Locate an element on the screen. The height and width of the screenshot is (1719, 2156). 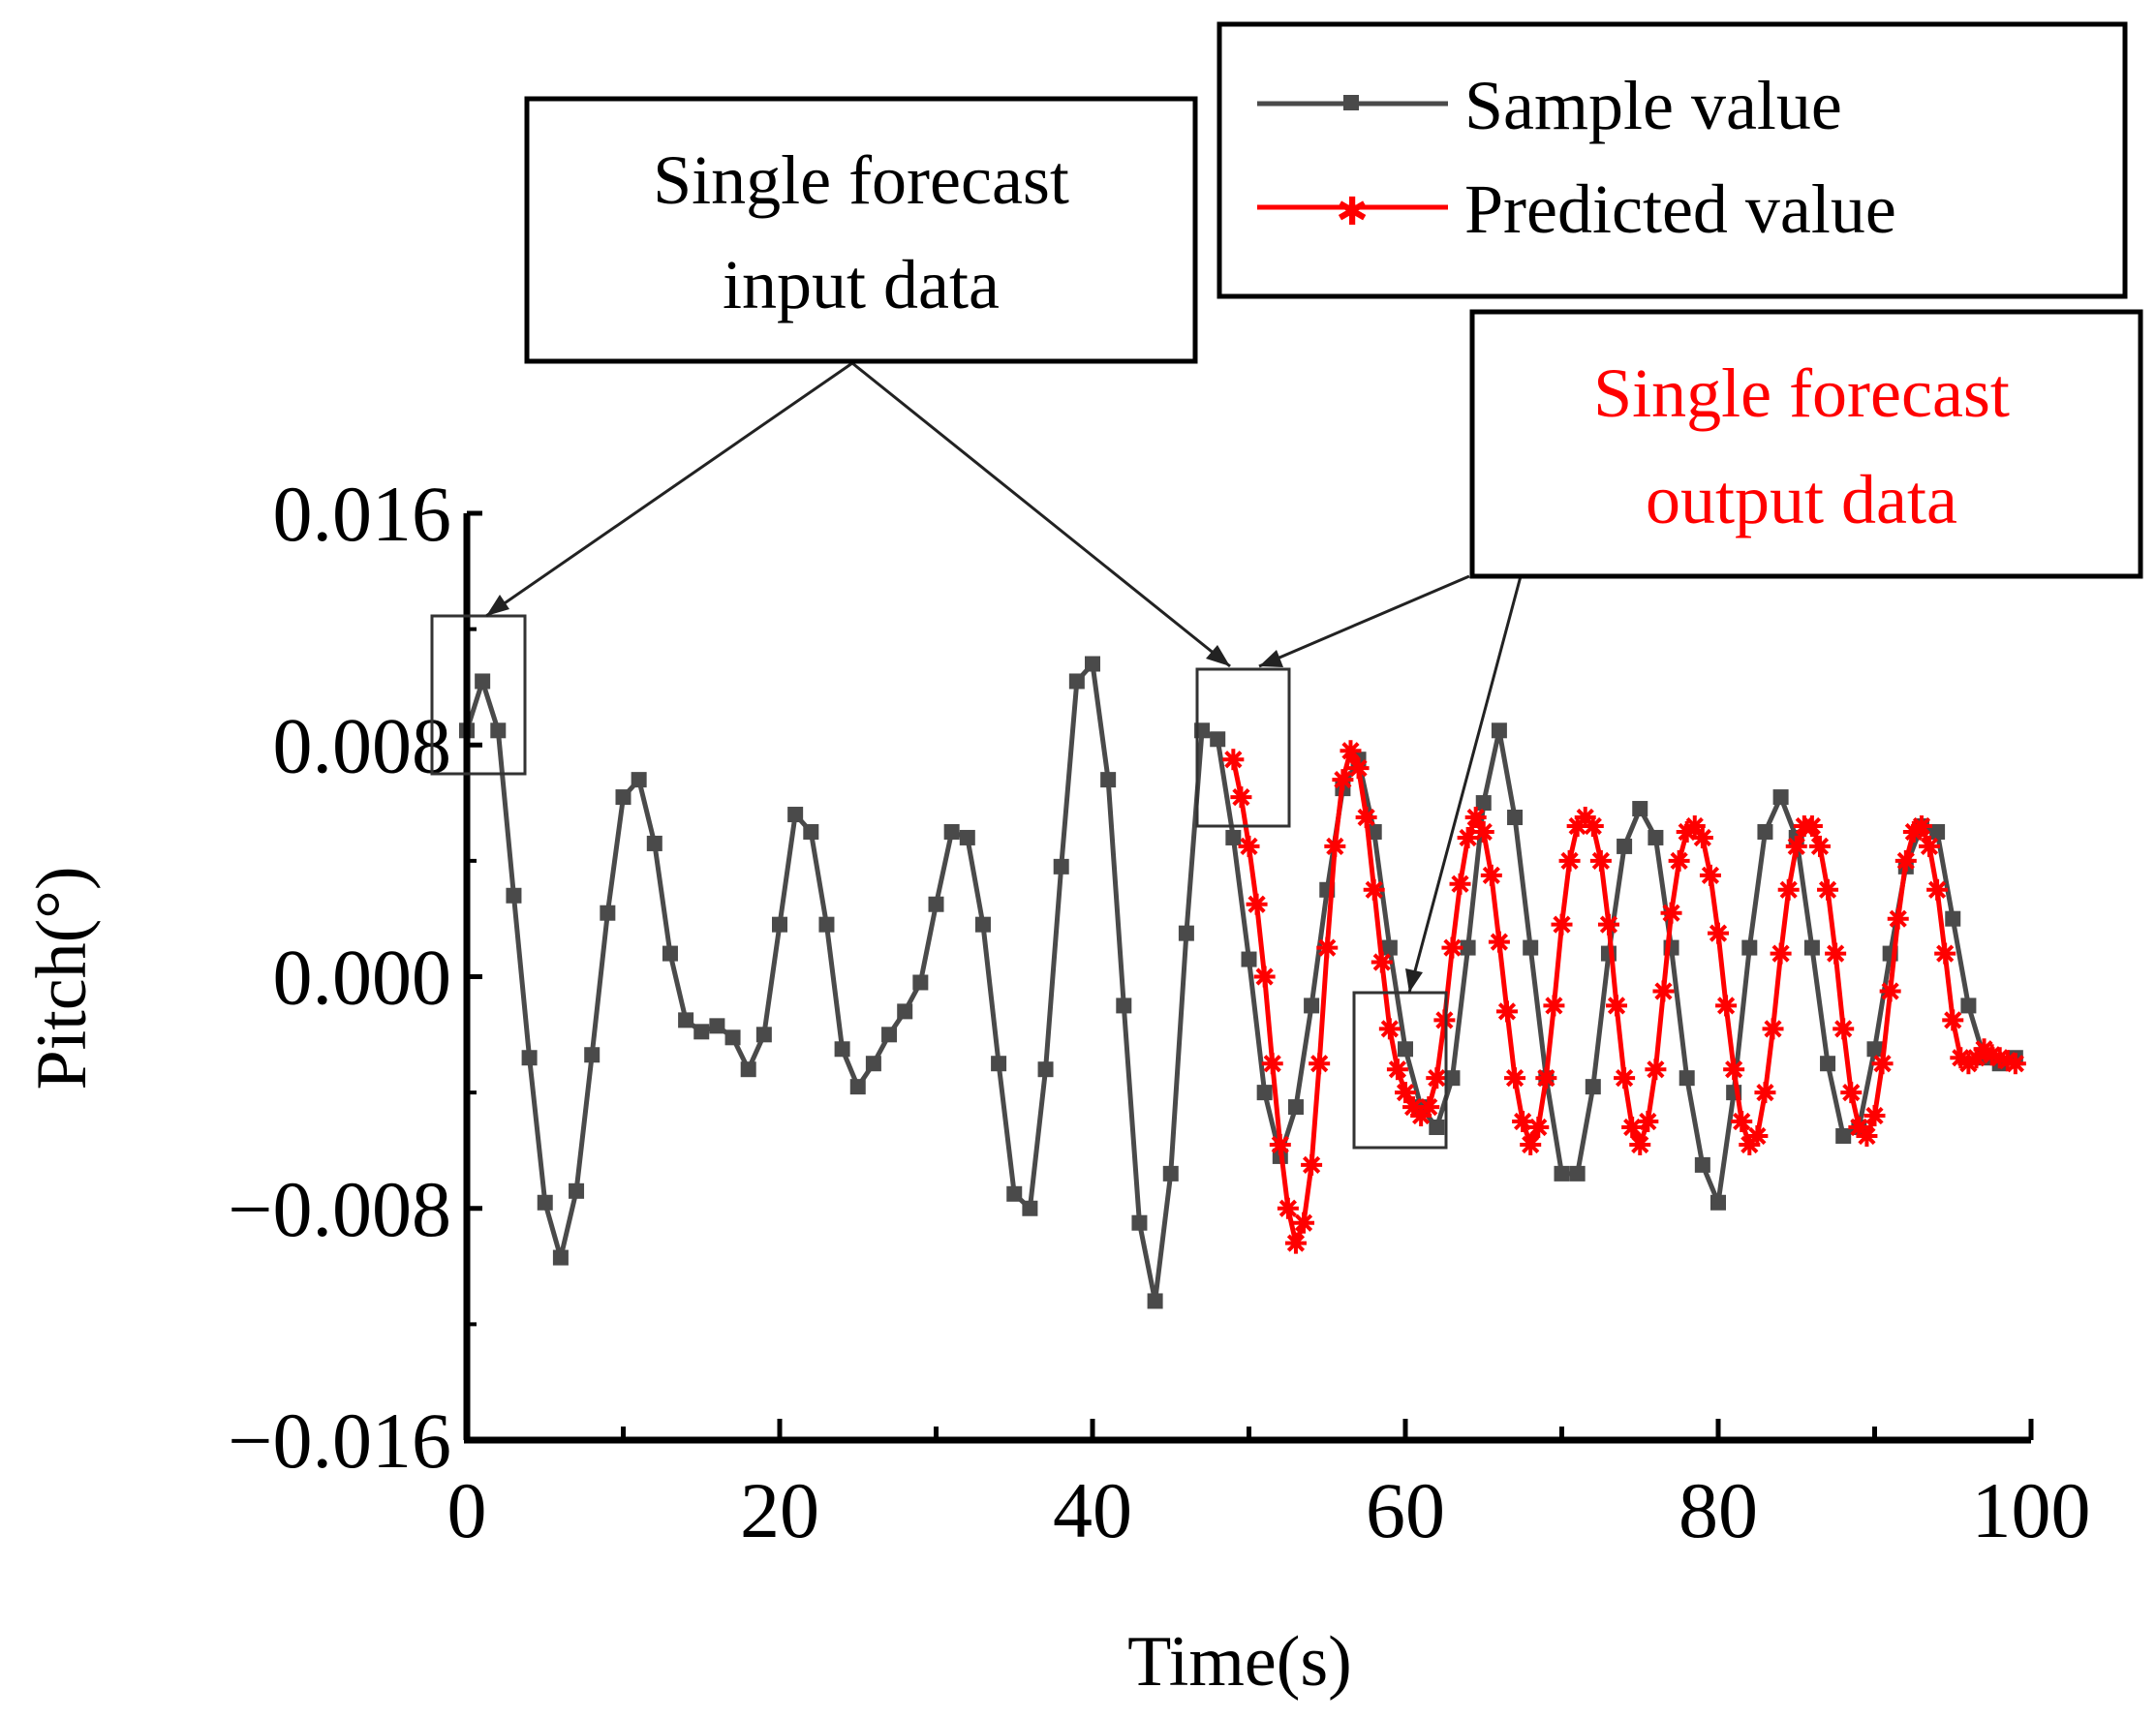
highlight-box-output is located at coordinates (1400, 1070).